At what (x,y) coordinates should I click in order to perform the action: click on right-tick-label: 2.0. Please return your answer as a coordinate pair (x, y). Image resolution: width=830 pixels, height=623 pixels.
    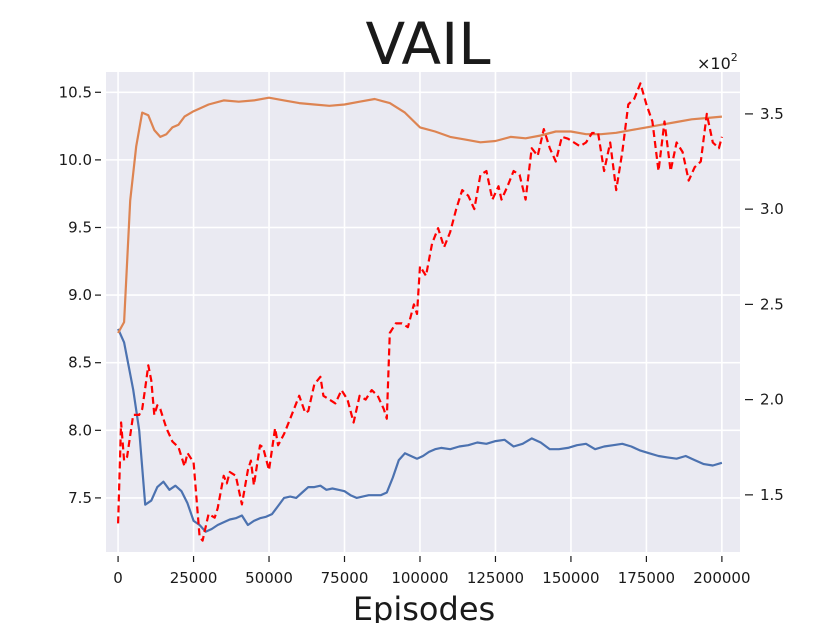
    Looking at the image, I should click on (772, 400).